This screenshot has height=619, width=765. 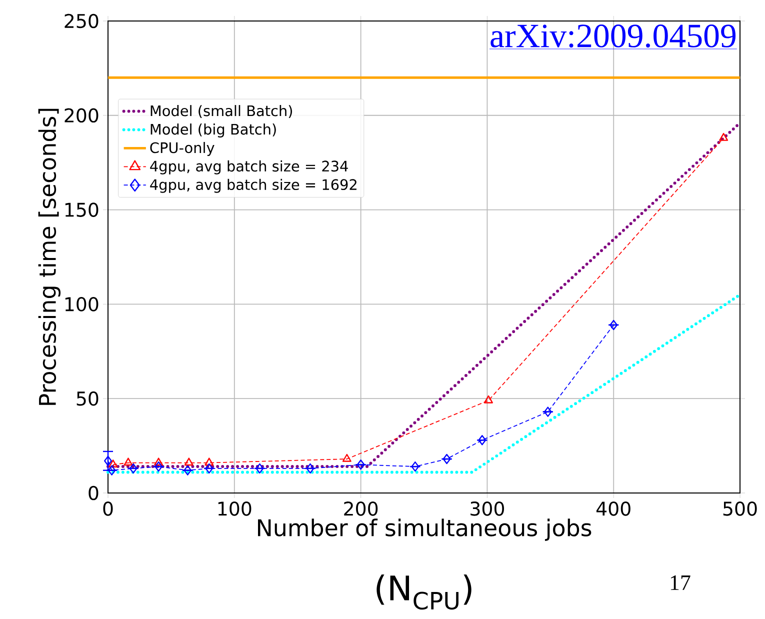 I want to click on y-tick-label: 200, so click(x=81, y=115).